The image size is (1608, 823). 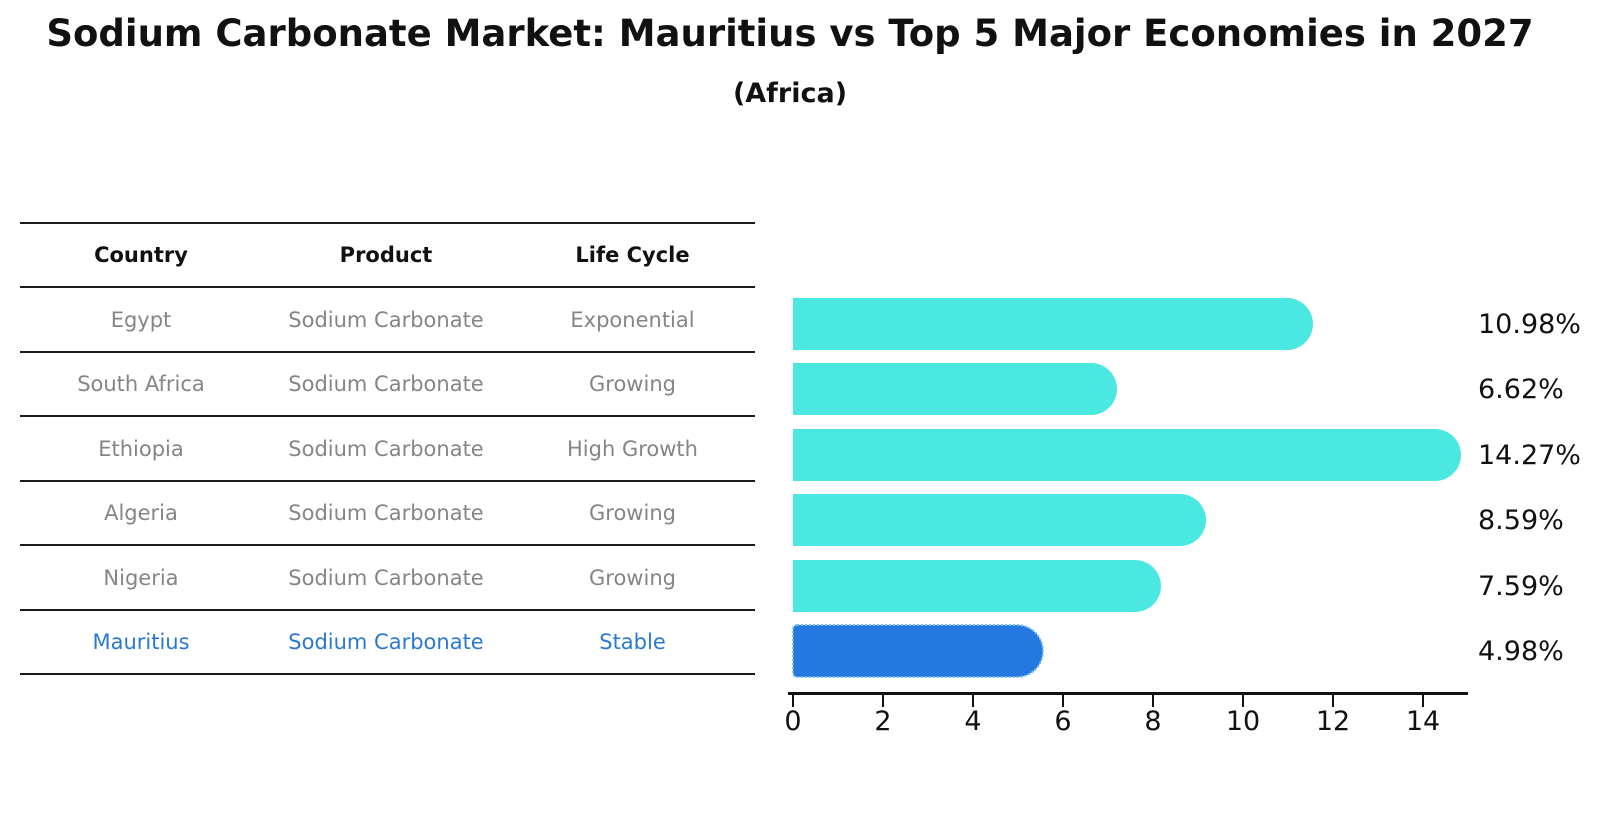 What do you see at coordinates (632, 255) in the screenshot?
I see `column-header-life-cycle: Life Cycle` at bounding box center [632, 255].